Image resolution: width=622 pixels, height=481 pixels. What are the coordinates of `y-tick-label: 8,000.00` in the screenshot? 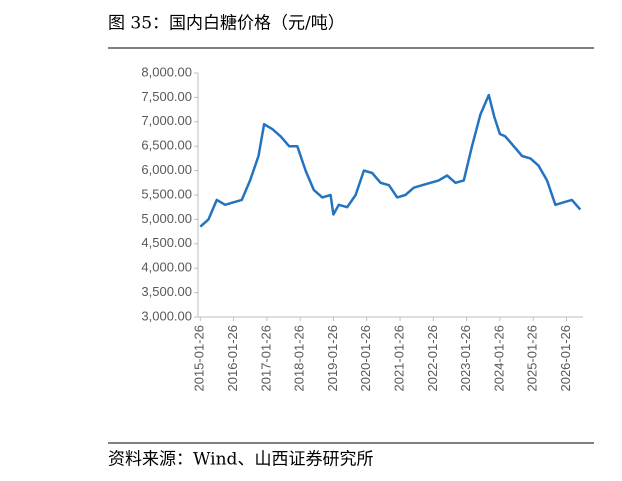 It's located at (166, 71).